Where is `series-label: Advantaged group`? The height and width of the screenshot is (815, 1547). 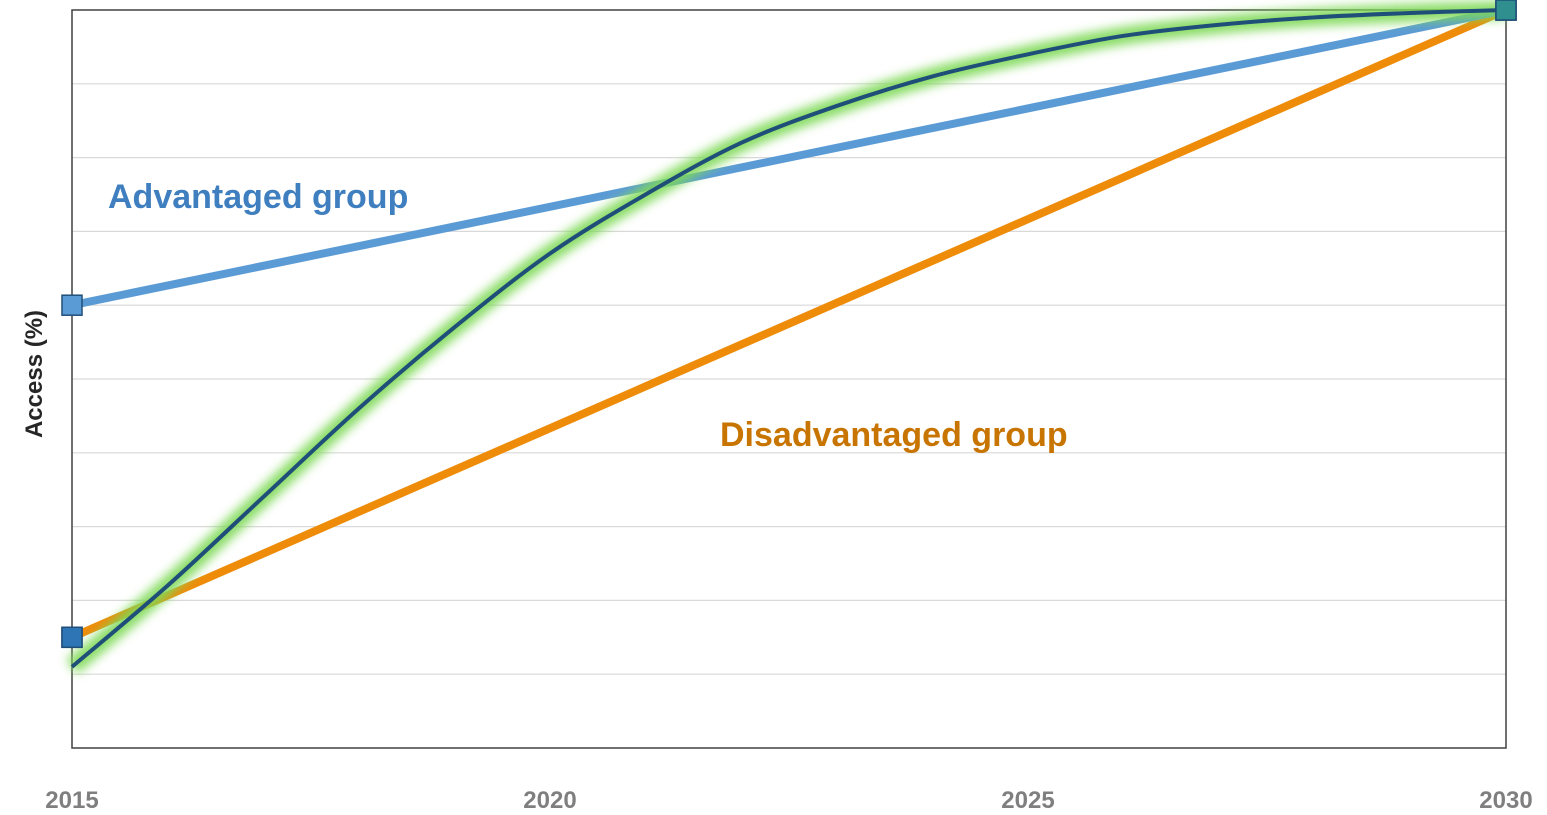 series-label: Advantaged group is located at coordinates (258, 197).